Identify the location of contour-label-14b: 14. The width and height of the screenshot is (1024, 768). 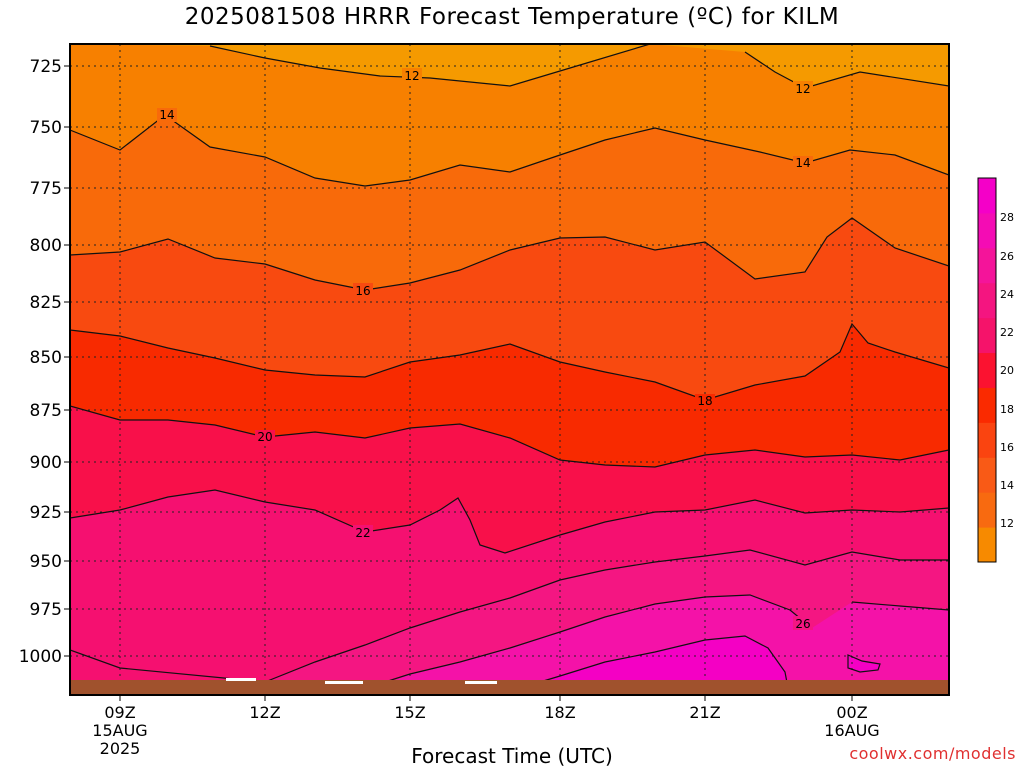
(802, 163).